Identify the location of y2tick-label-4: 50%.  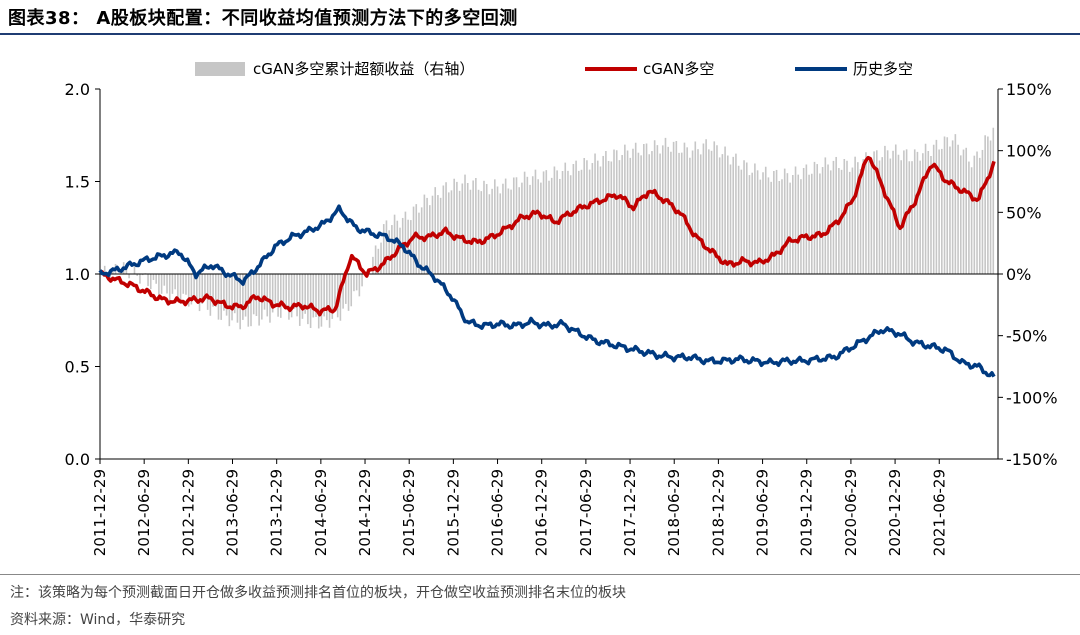
(1024, 212).